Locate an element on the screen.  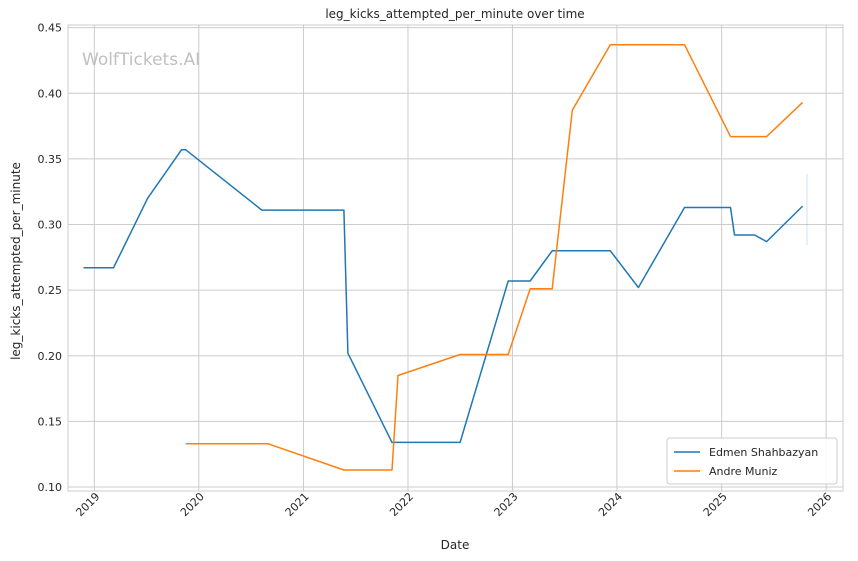
legend-label-1: Andre Muniz is located at coordinates (743, 471).